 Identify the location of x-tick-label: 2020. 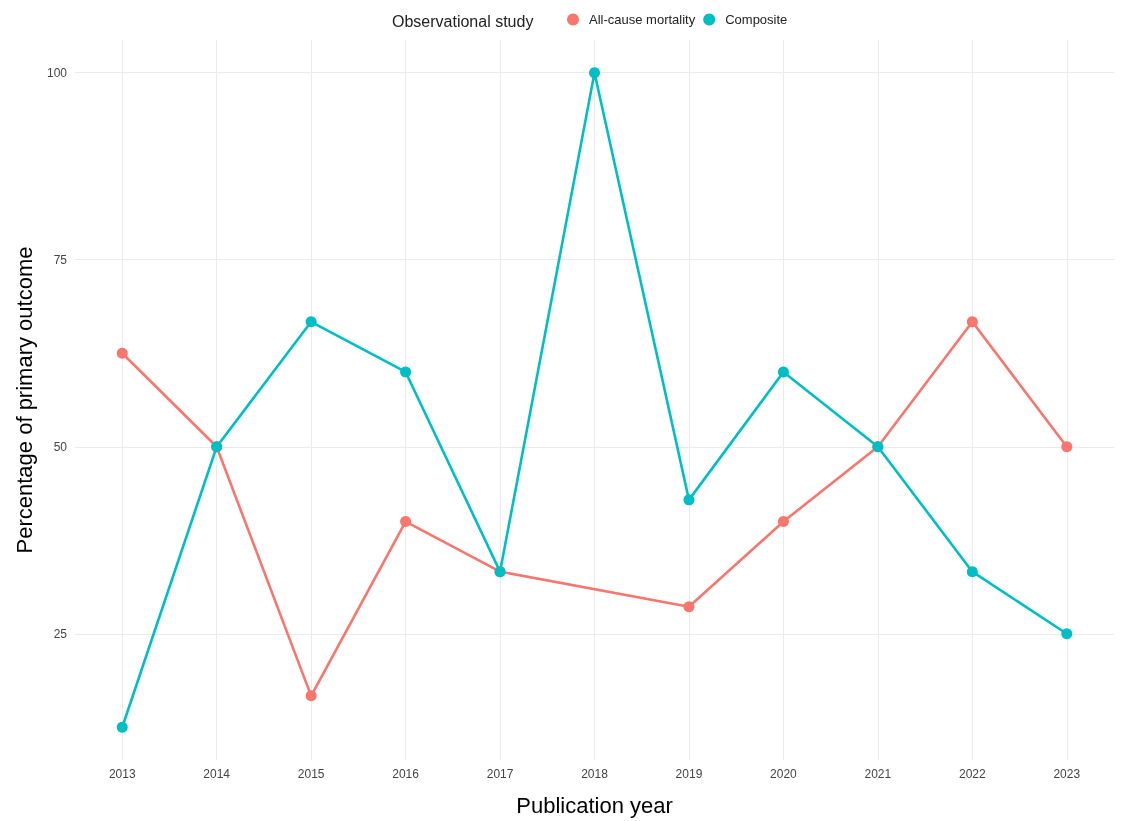
(784, 774).